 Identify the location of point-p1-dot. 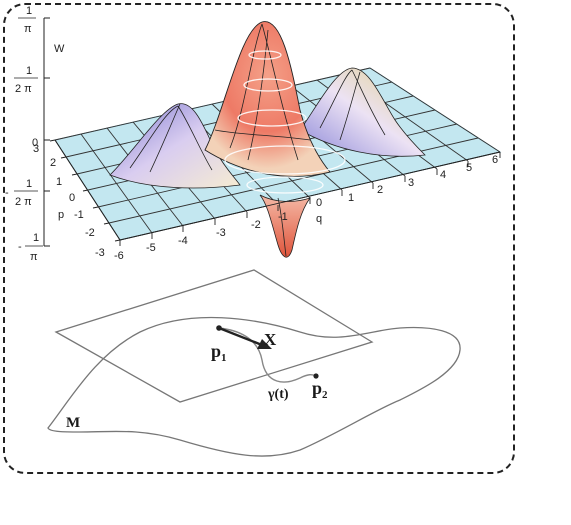
(219, 328).